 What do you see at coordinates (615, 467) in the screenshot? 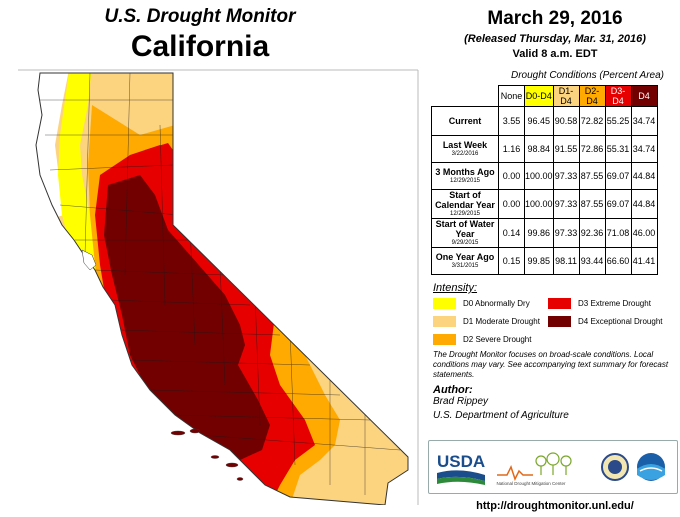
I see `commerce-seal-icon` at bounding box center [615, 467].